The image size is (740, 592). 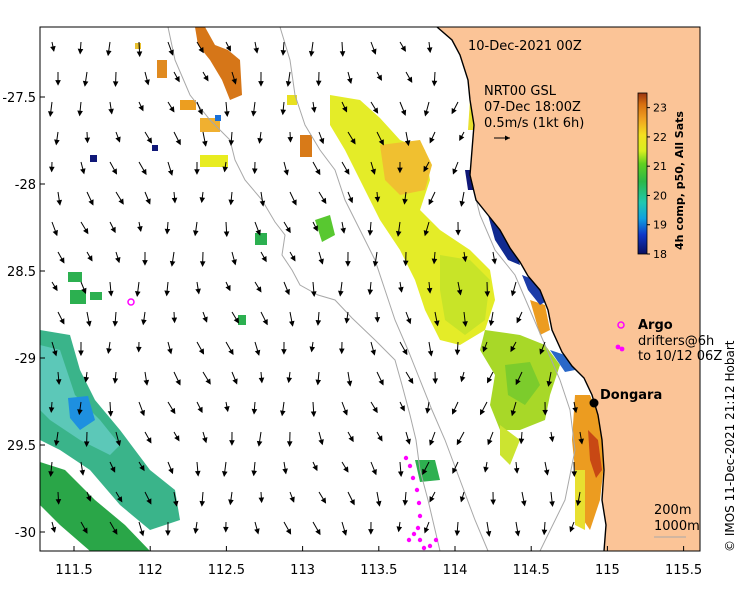 What do you see at coordinates (621, 325) in the screenshot?
I see `argo-legend-marker` at bounding box center [621, 325].